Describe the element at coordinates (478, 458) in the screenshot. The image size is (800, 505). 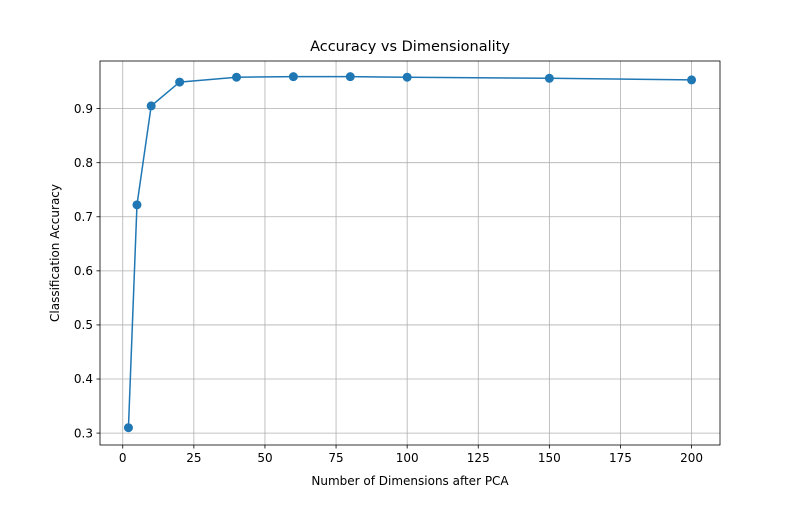
I see `x-tick-label: 125` at that location.